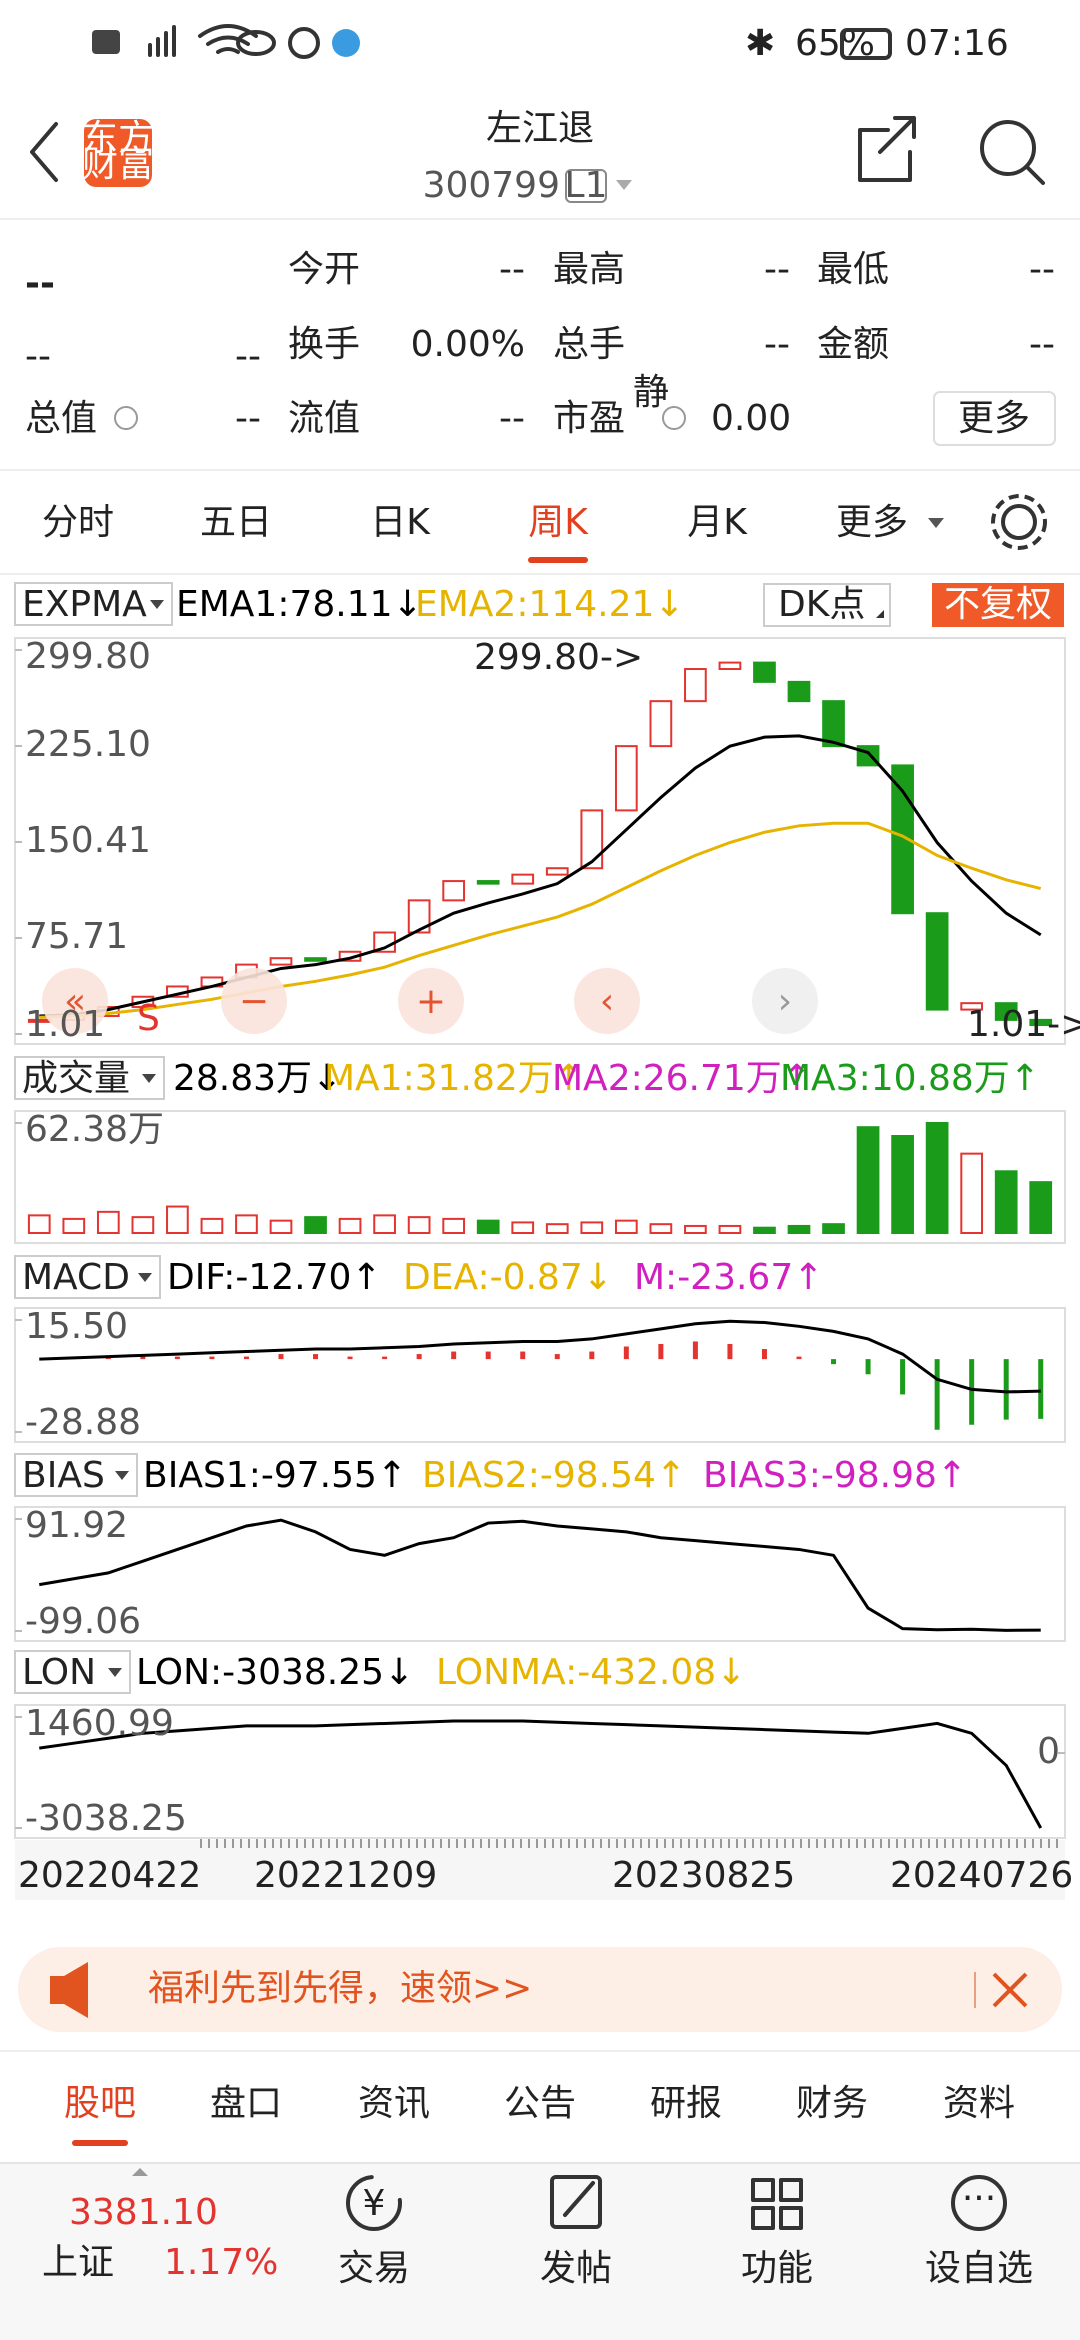  Describe the element at coordinates (540, 164) in the screenshot. I see `header: 东方 财富 左江退 300799 L1` at that location.